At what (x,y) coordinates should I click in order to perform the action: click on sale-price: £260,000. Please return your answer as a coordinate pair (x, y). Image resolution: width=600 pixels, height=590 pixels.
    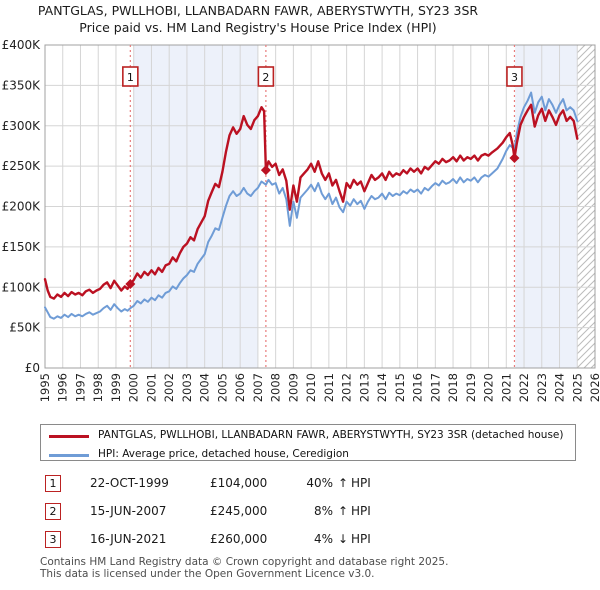
    Looking at the image, I should click on (239, 539).